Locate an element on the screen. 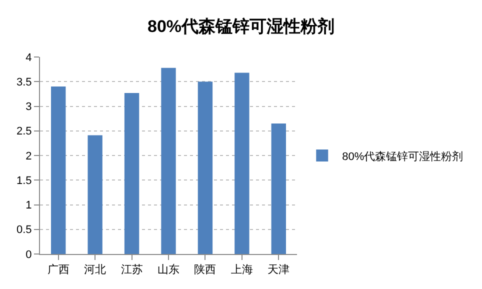 The height and width of the screenshot is (289, 482). y-tick-label: 0 is located at coordinates (29, 254).